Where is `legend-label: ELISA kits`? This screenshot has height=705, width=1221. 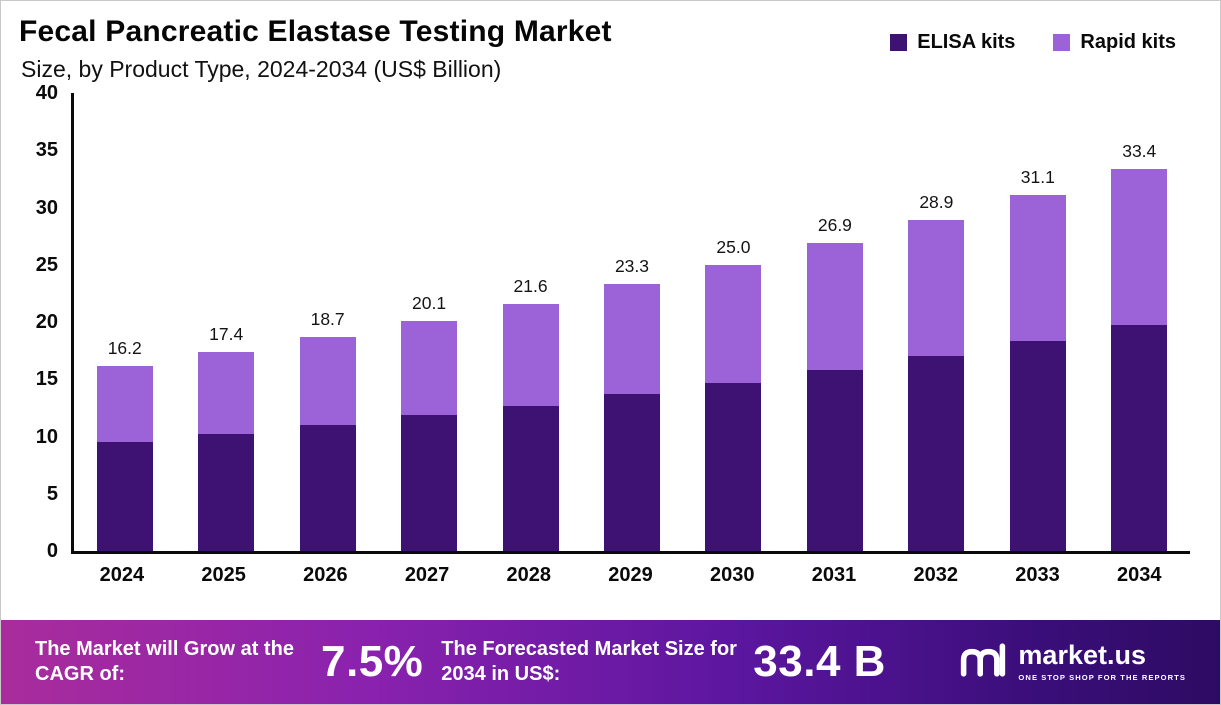 legend-label: ELISA kits is located at coordinates (966, 42).